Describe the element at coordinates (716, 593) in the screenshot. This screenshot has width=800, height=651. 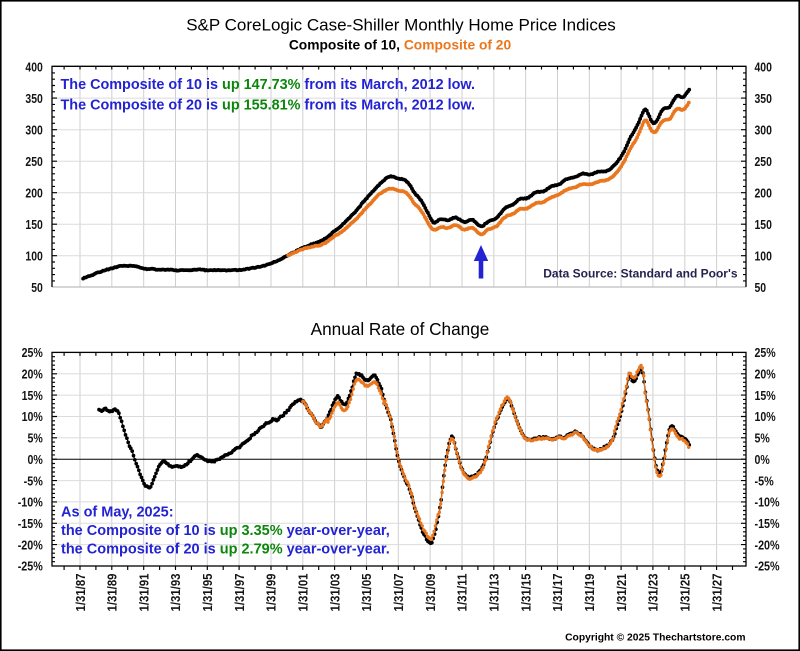
I see `svg-text: 1/31/27` at that location.